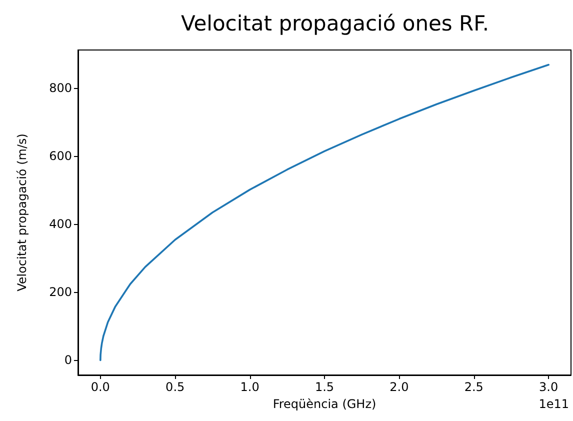 This screenshot has height=421, width=573. Describe the element at coordinates (335, 24) in the screenshot. I see `chart-title: Velocitat propagació ones RF.` at that location.